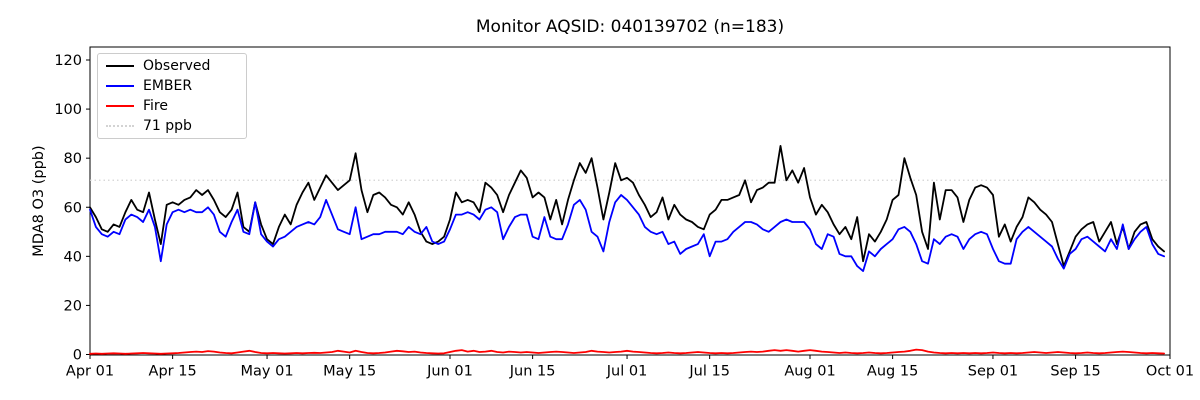 The width and height of the screenshot is (1200, 400). What do you see at coordinates (168, 86) in the screenshot?
I see `legend-label-ember: EMBER` at bounding box center [168, 86].